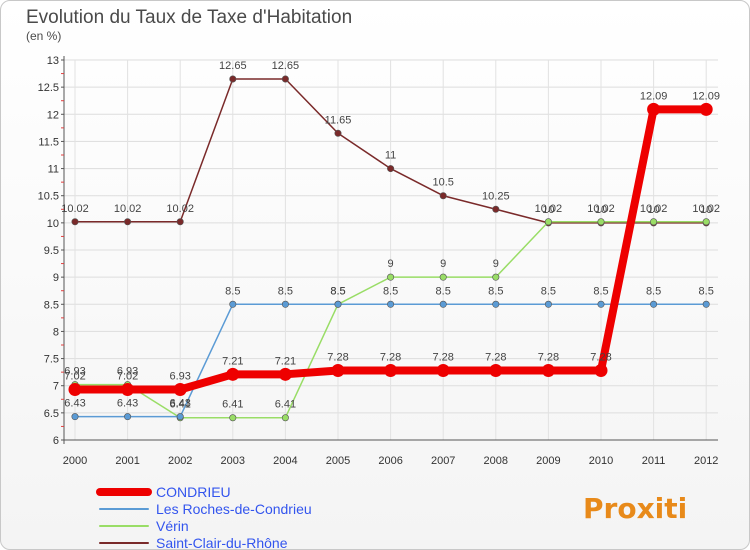 This screenshot has width=750, height=550. Describe the element at coordinates (53, 115) in the screenshot. I see `y-tick-label: 12` at that location.